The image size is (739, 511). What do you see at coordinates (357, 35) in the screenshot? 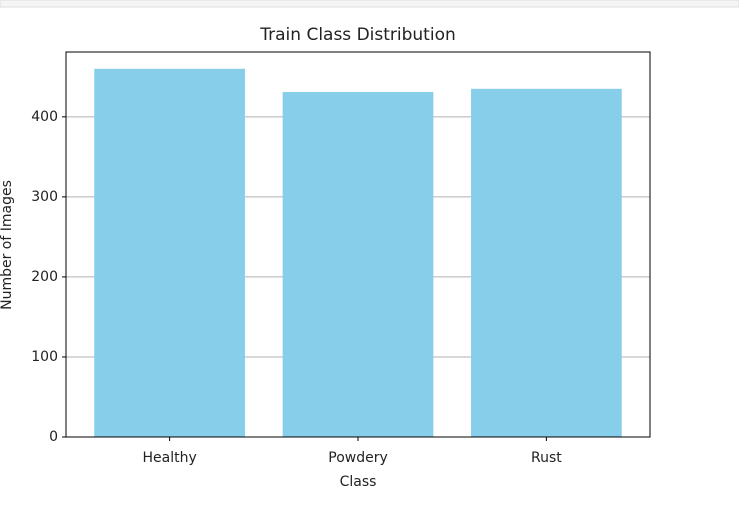
I see `chart-title: Train Class Distribution` at bounding box center [357, 35].